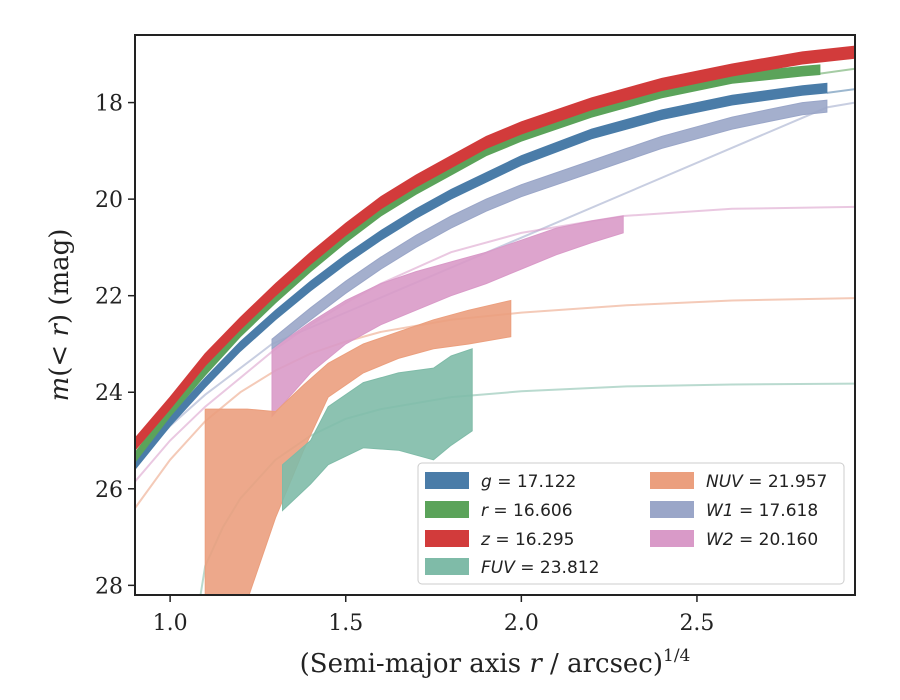 This screenshot has height=700, width=900. I want to click on x-tick-label: 1.0, so click(170, 623).